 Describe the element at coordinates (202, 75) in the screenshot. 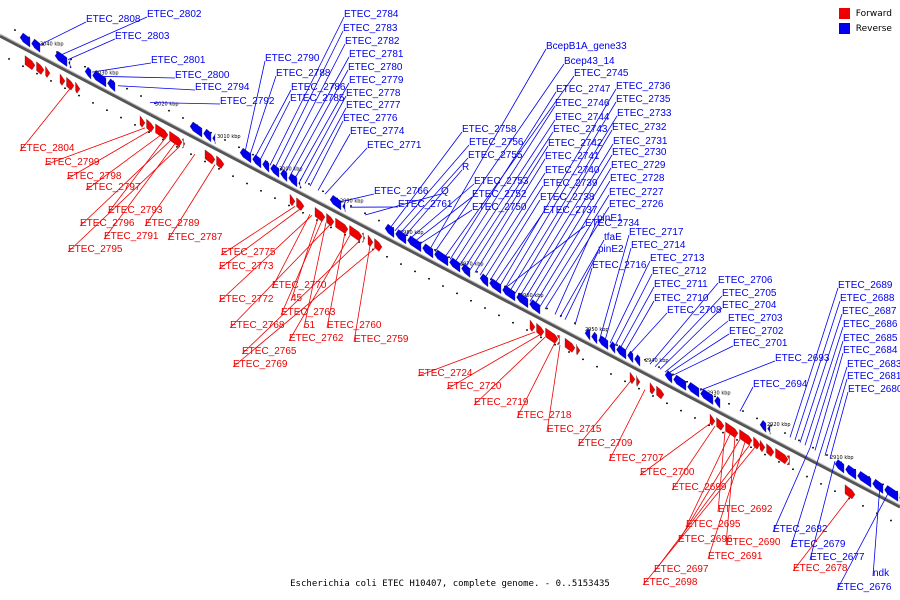

I see `reverse-gene-label: ETEC_2800` at that location.